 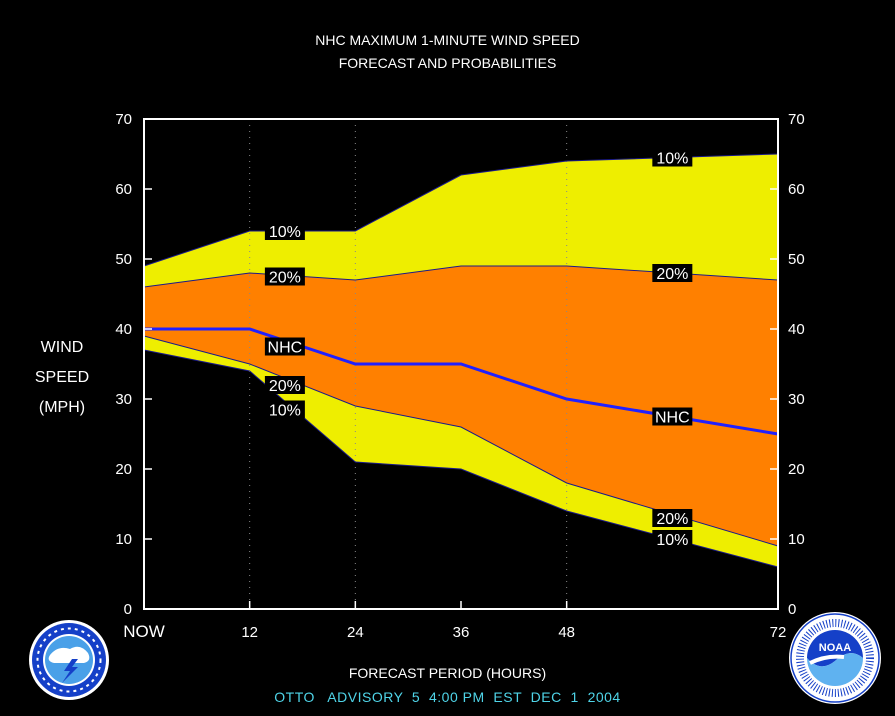 I want to click on ytick-right-label: 20, so click(x=796, y=469).